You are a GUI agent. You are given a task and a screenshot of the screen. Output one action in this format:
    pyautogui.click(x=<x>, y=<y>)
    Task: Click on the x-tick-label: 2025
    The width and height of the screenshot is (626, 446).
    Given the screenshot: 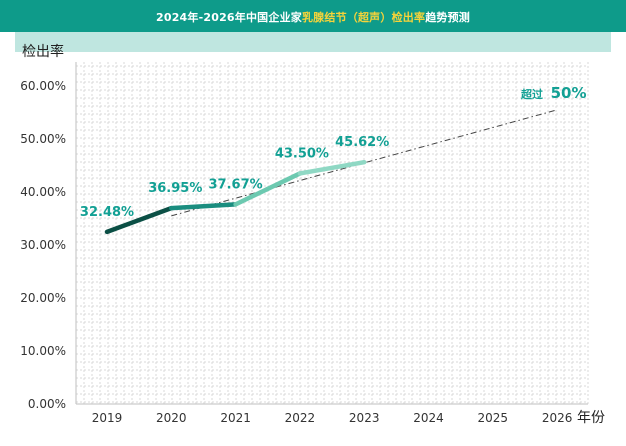 What is the action you would take?
    pyautogui.click(x=493, y=418)
    